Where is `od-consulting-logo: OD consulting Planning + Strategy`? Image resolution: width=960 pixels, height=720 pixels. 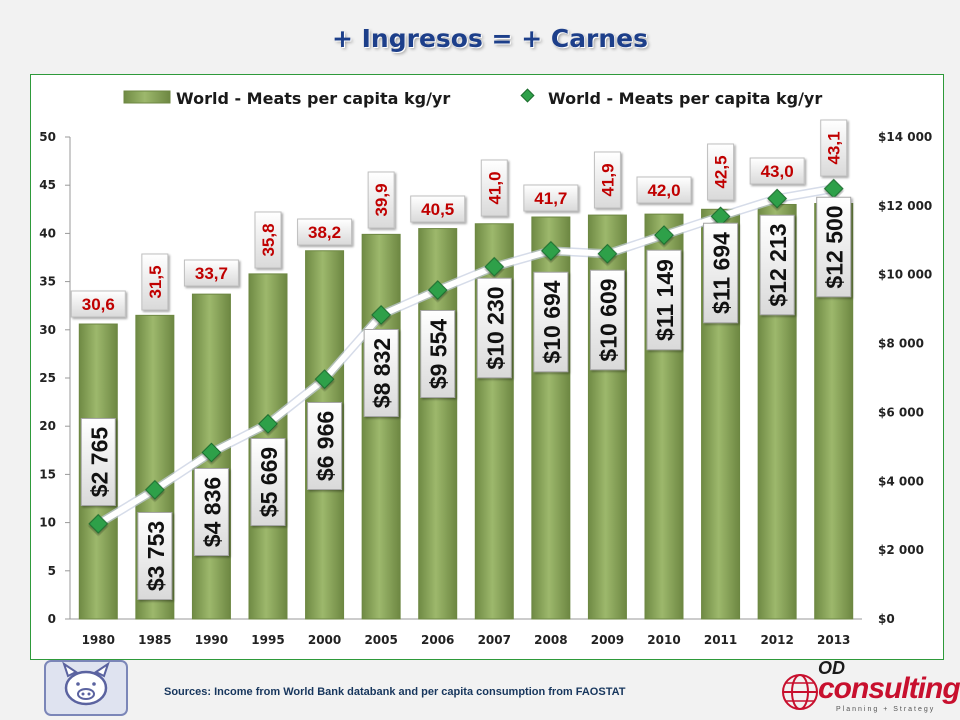 od-consulting-logo: OD consulting Planning + Strategy is located at coordinates (870, 688).